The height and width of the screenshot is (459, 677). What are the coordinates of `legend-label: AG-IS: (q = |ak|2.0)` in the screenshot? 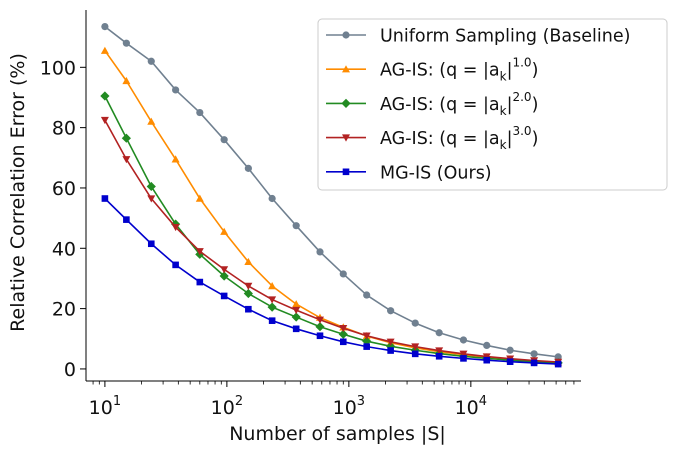 It's located at (459, 104).